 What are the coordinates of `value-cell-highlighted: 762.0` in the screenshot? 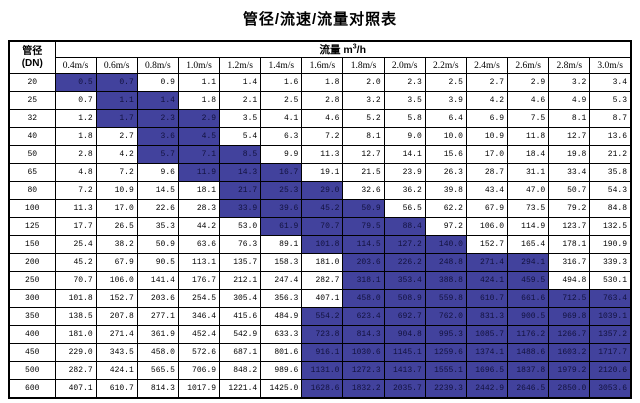 It's located at (445, 316).